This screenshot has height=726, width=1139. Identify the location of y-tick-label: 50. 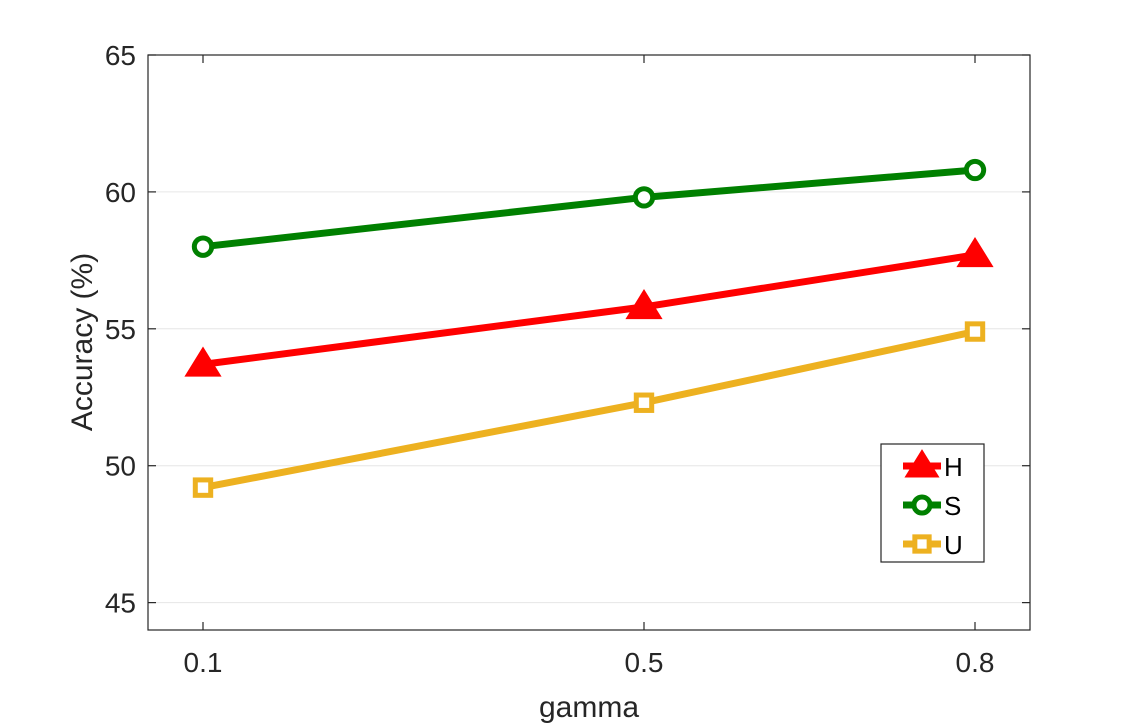
(120, 466).